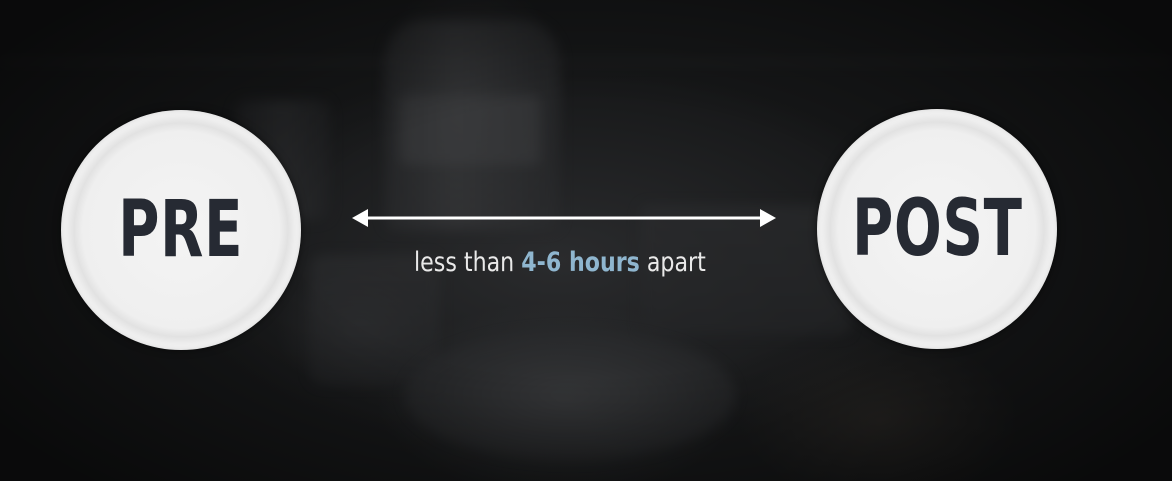 This screenshot has width=1172, height=481. What do you see at coordinates (468, 262) in the screenshot?
I see `caption-prefix: less than` at bounding box center [468, 262].